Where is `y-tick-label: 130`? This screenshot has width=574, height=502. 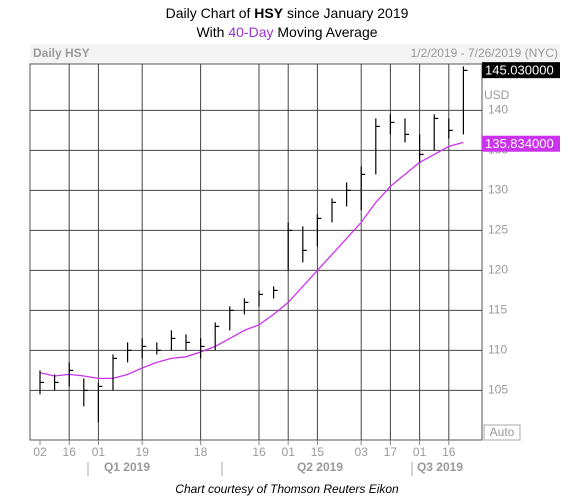
y-tick-label: 130 is located at coordinates (498, 190).